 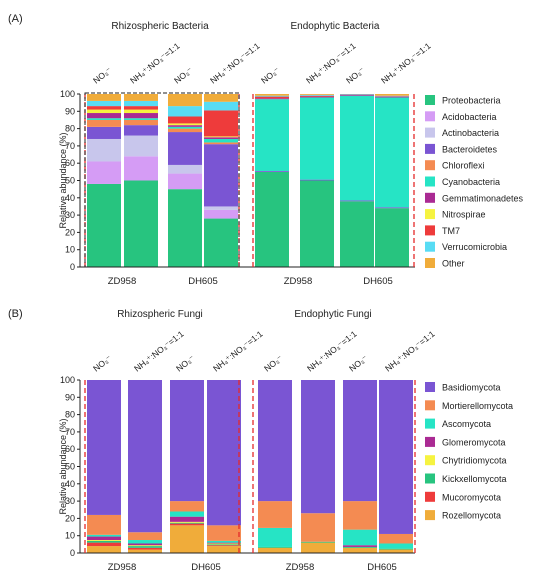 I want to click on legend-label: Kickxellomycota, so click(x=474, y=479).